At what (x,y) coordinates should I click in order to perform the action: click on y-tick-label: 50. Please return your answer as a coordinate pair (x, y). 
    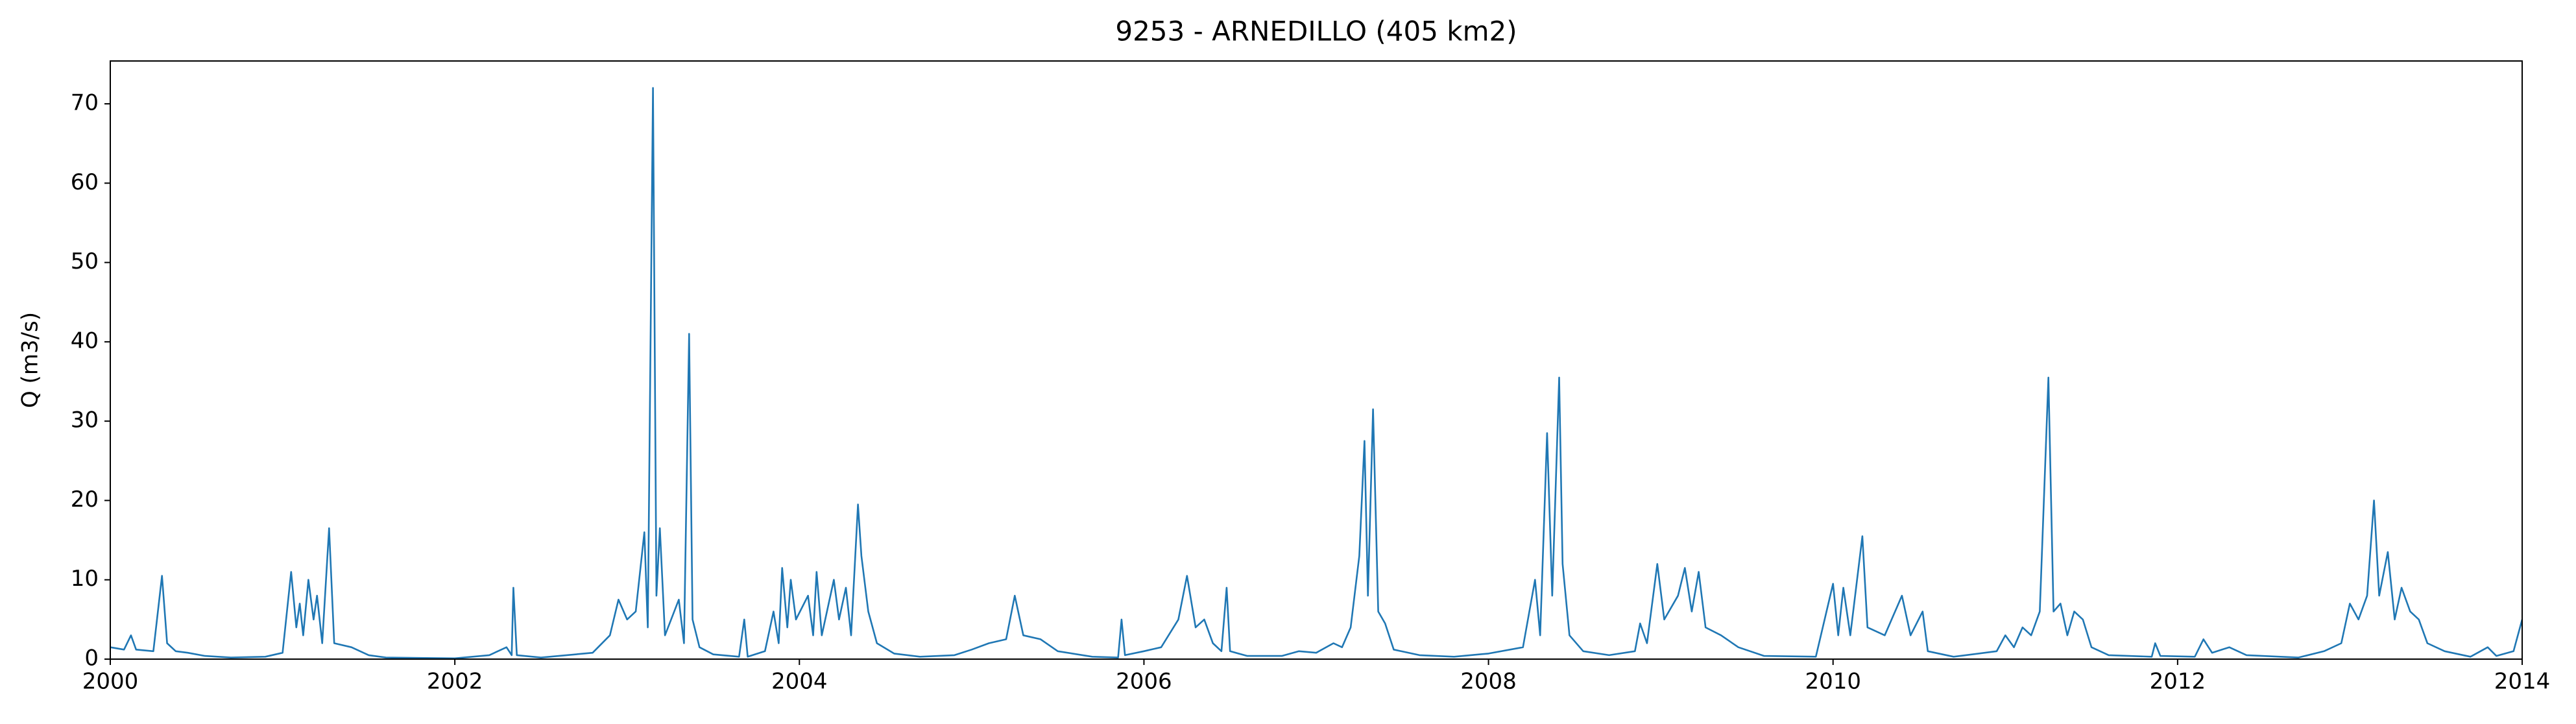
    Looking at the image, I should click on (85, 261).